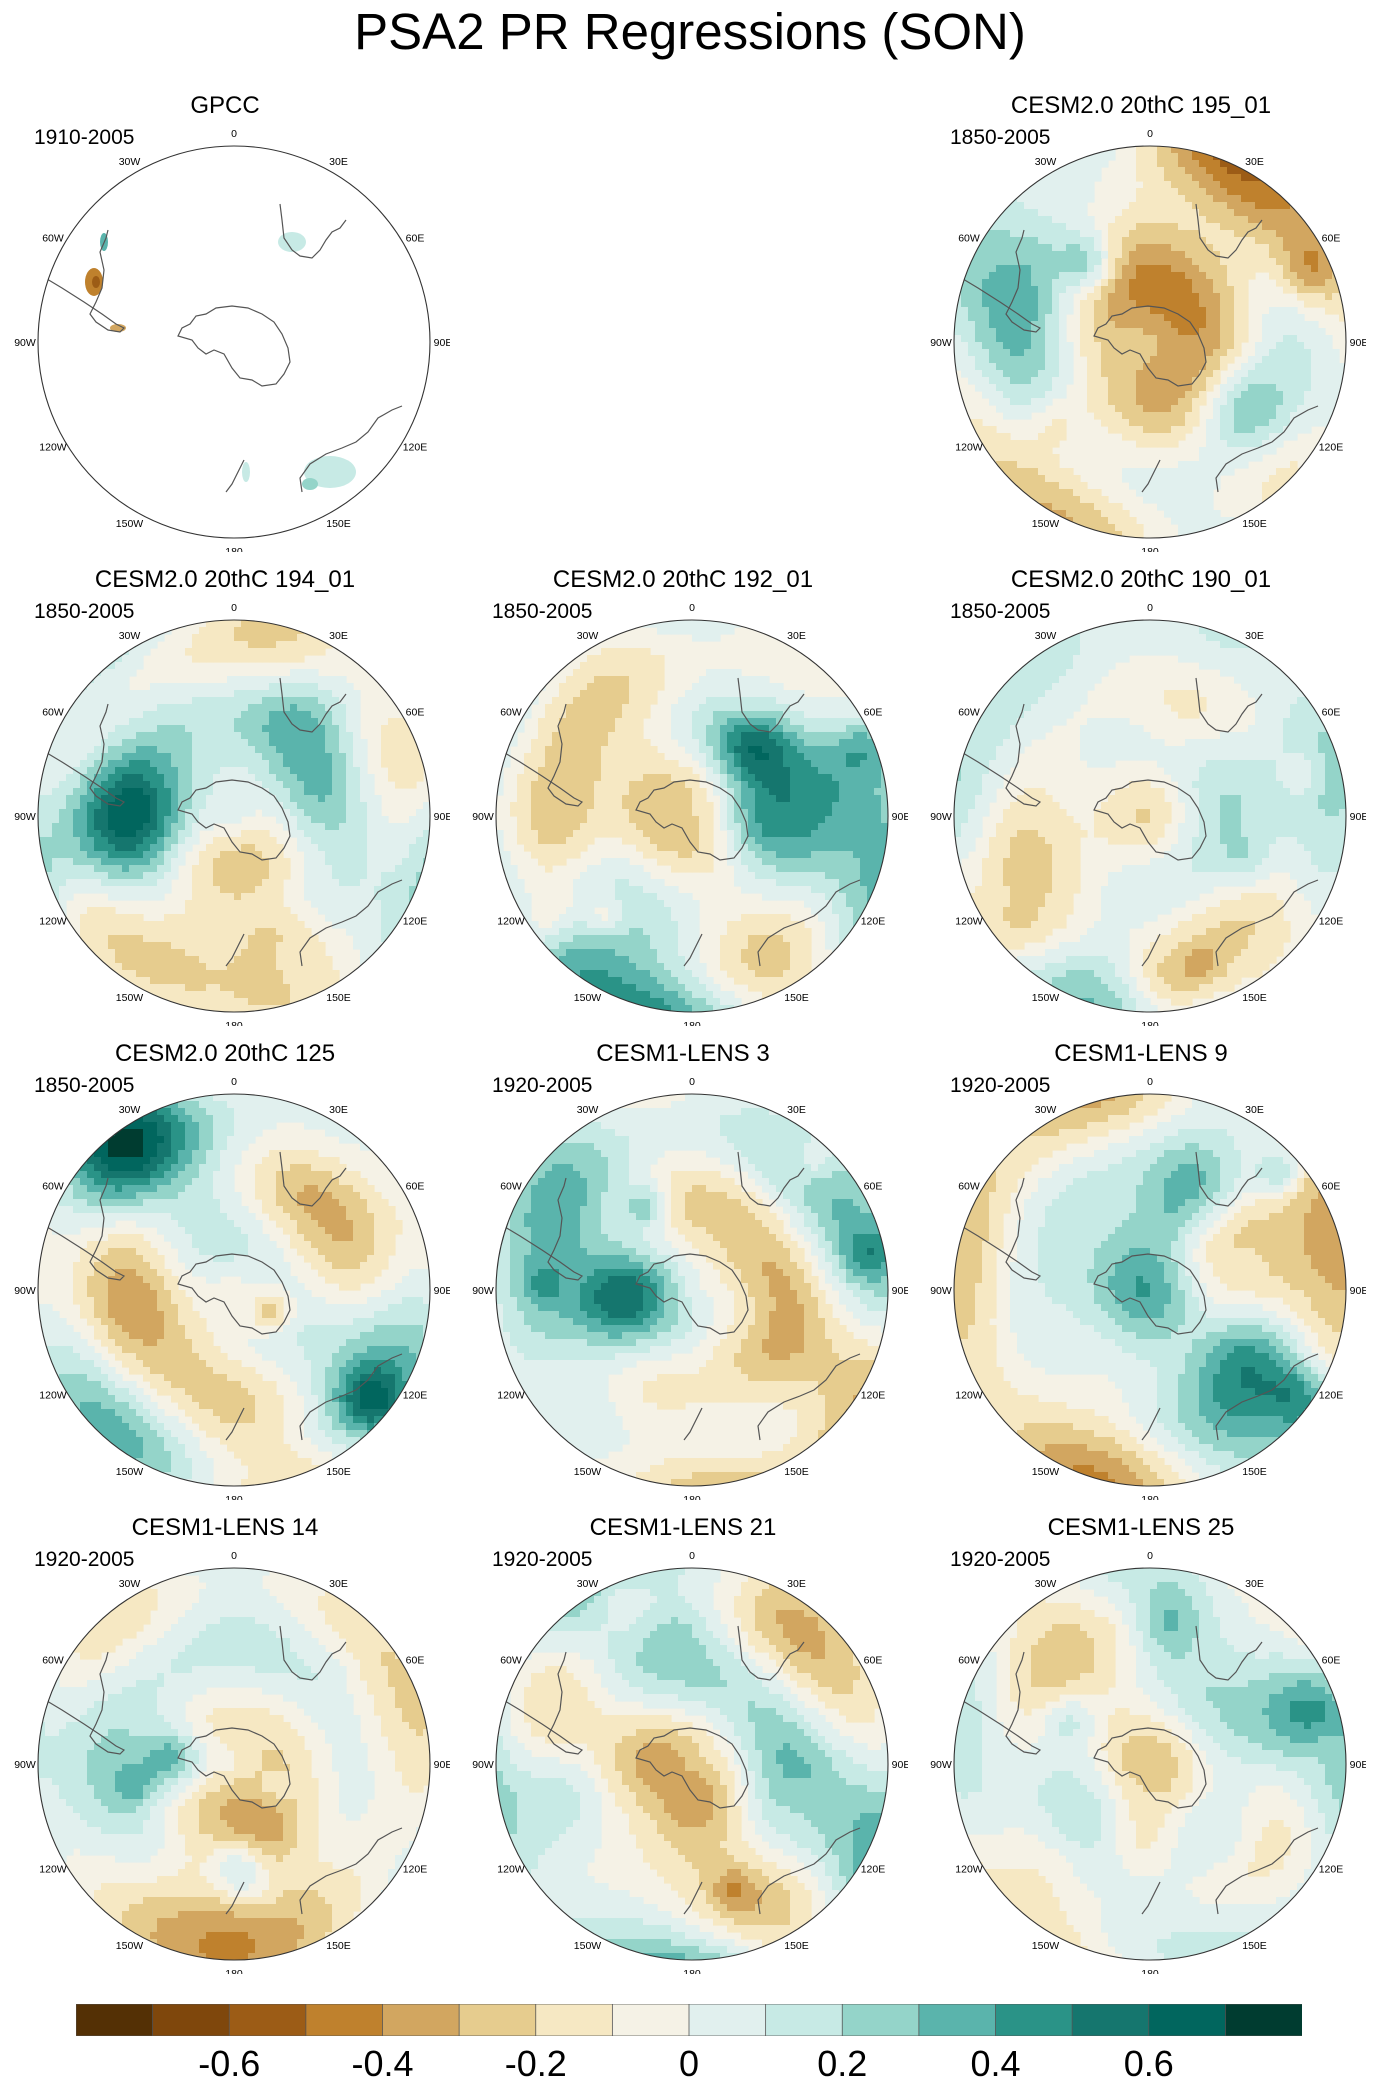 This screenshot has height=2086, width=1380. Describe the element at coordinates (225, 1528) in the screenshot. I see `panel-title: CESM1-LENS 14` at that location.